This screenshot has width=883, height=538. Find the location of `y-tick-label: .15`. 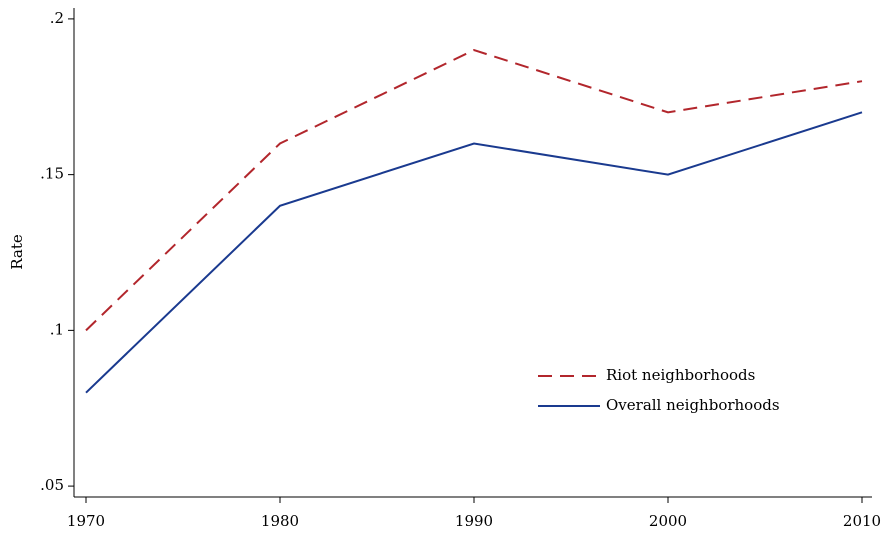

y-tick-label: .15 is located at coordinates (52, 174).